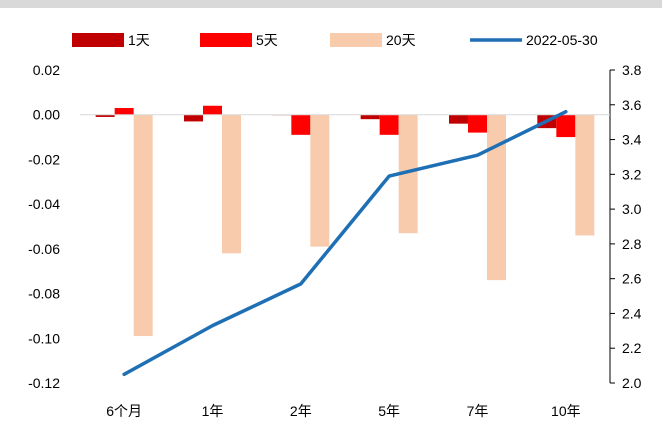  Describe the element at coordinates (632, 140) in the screenshot. I see `right-tick-label: 3.4` at that location.